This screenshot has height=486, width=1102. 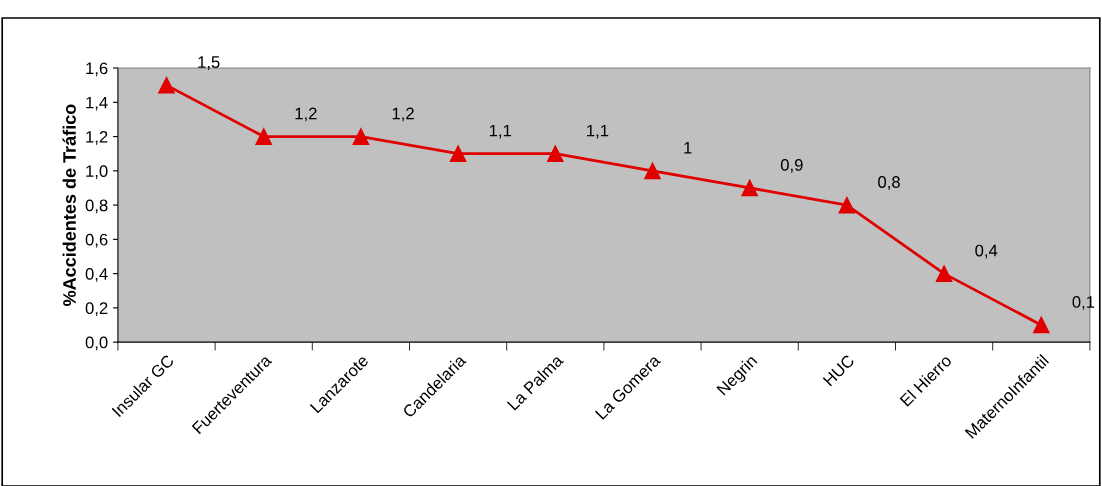 I want to click on data-label: 0,1, so click(x=1083, y=303).